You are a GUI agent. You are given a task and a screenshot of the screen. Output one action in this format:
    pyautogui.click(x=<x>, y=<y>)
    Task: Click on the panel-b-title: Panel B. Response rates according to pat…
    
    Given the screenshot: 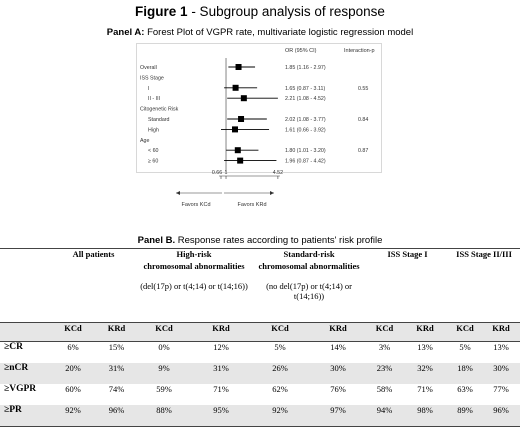 What is the action you would take?
    pyautogui.click(x=260, y=240)
    